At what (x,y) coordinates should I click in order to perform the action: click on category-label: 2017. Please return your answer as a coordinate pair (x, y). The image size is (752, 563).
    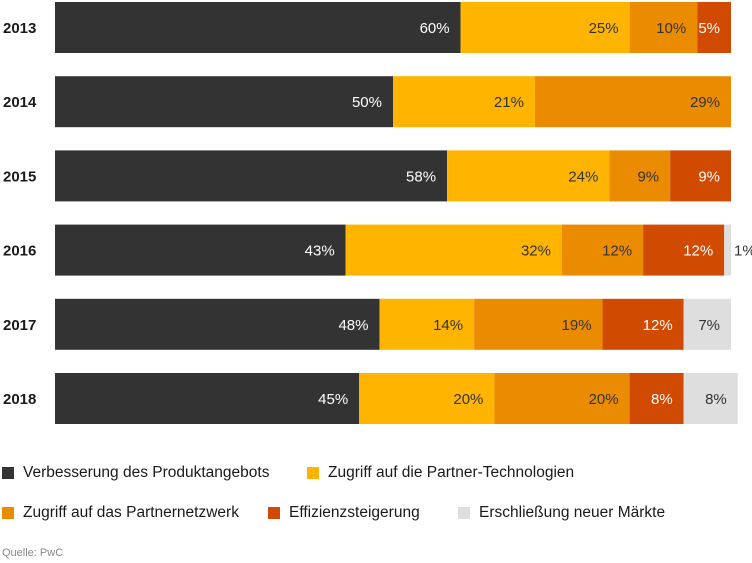
    Looking at the image, I should click on (19, 325).